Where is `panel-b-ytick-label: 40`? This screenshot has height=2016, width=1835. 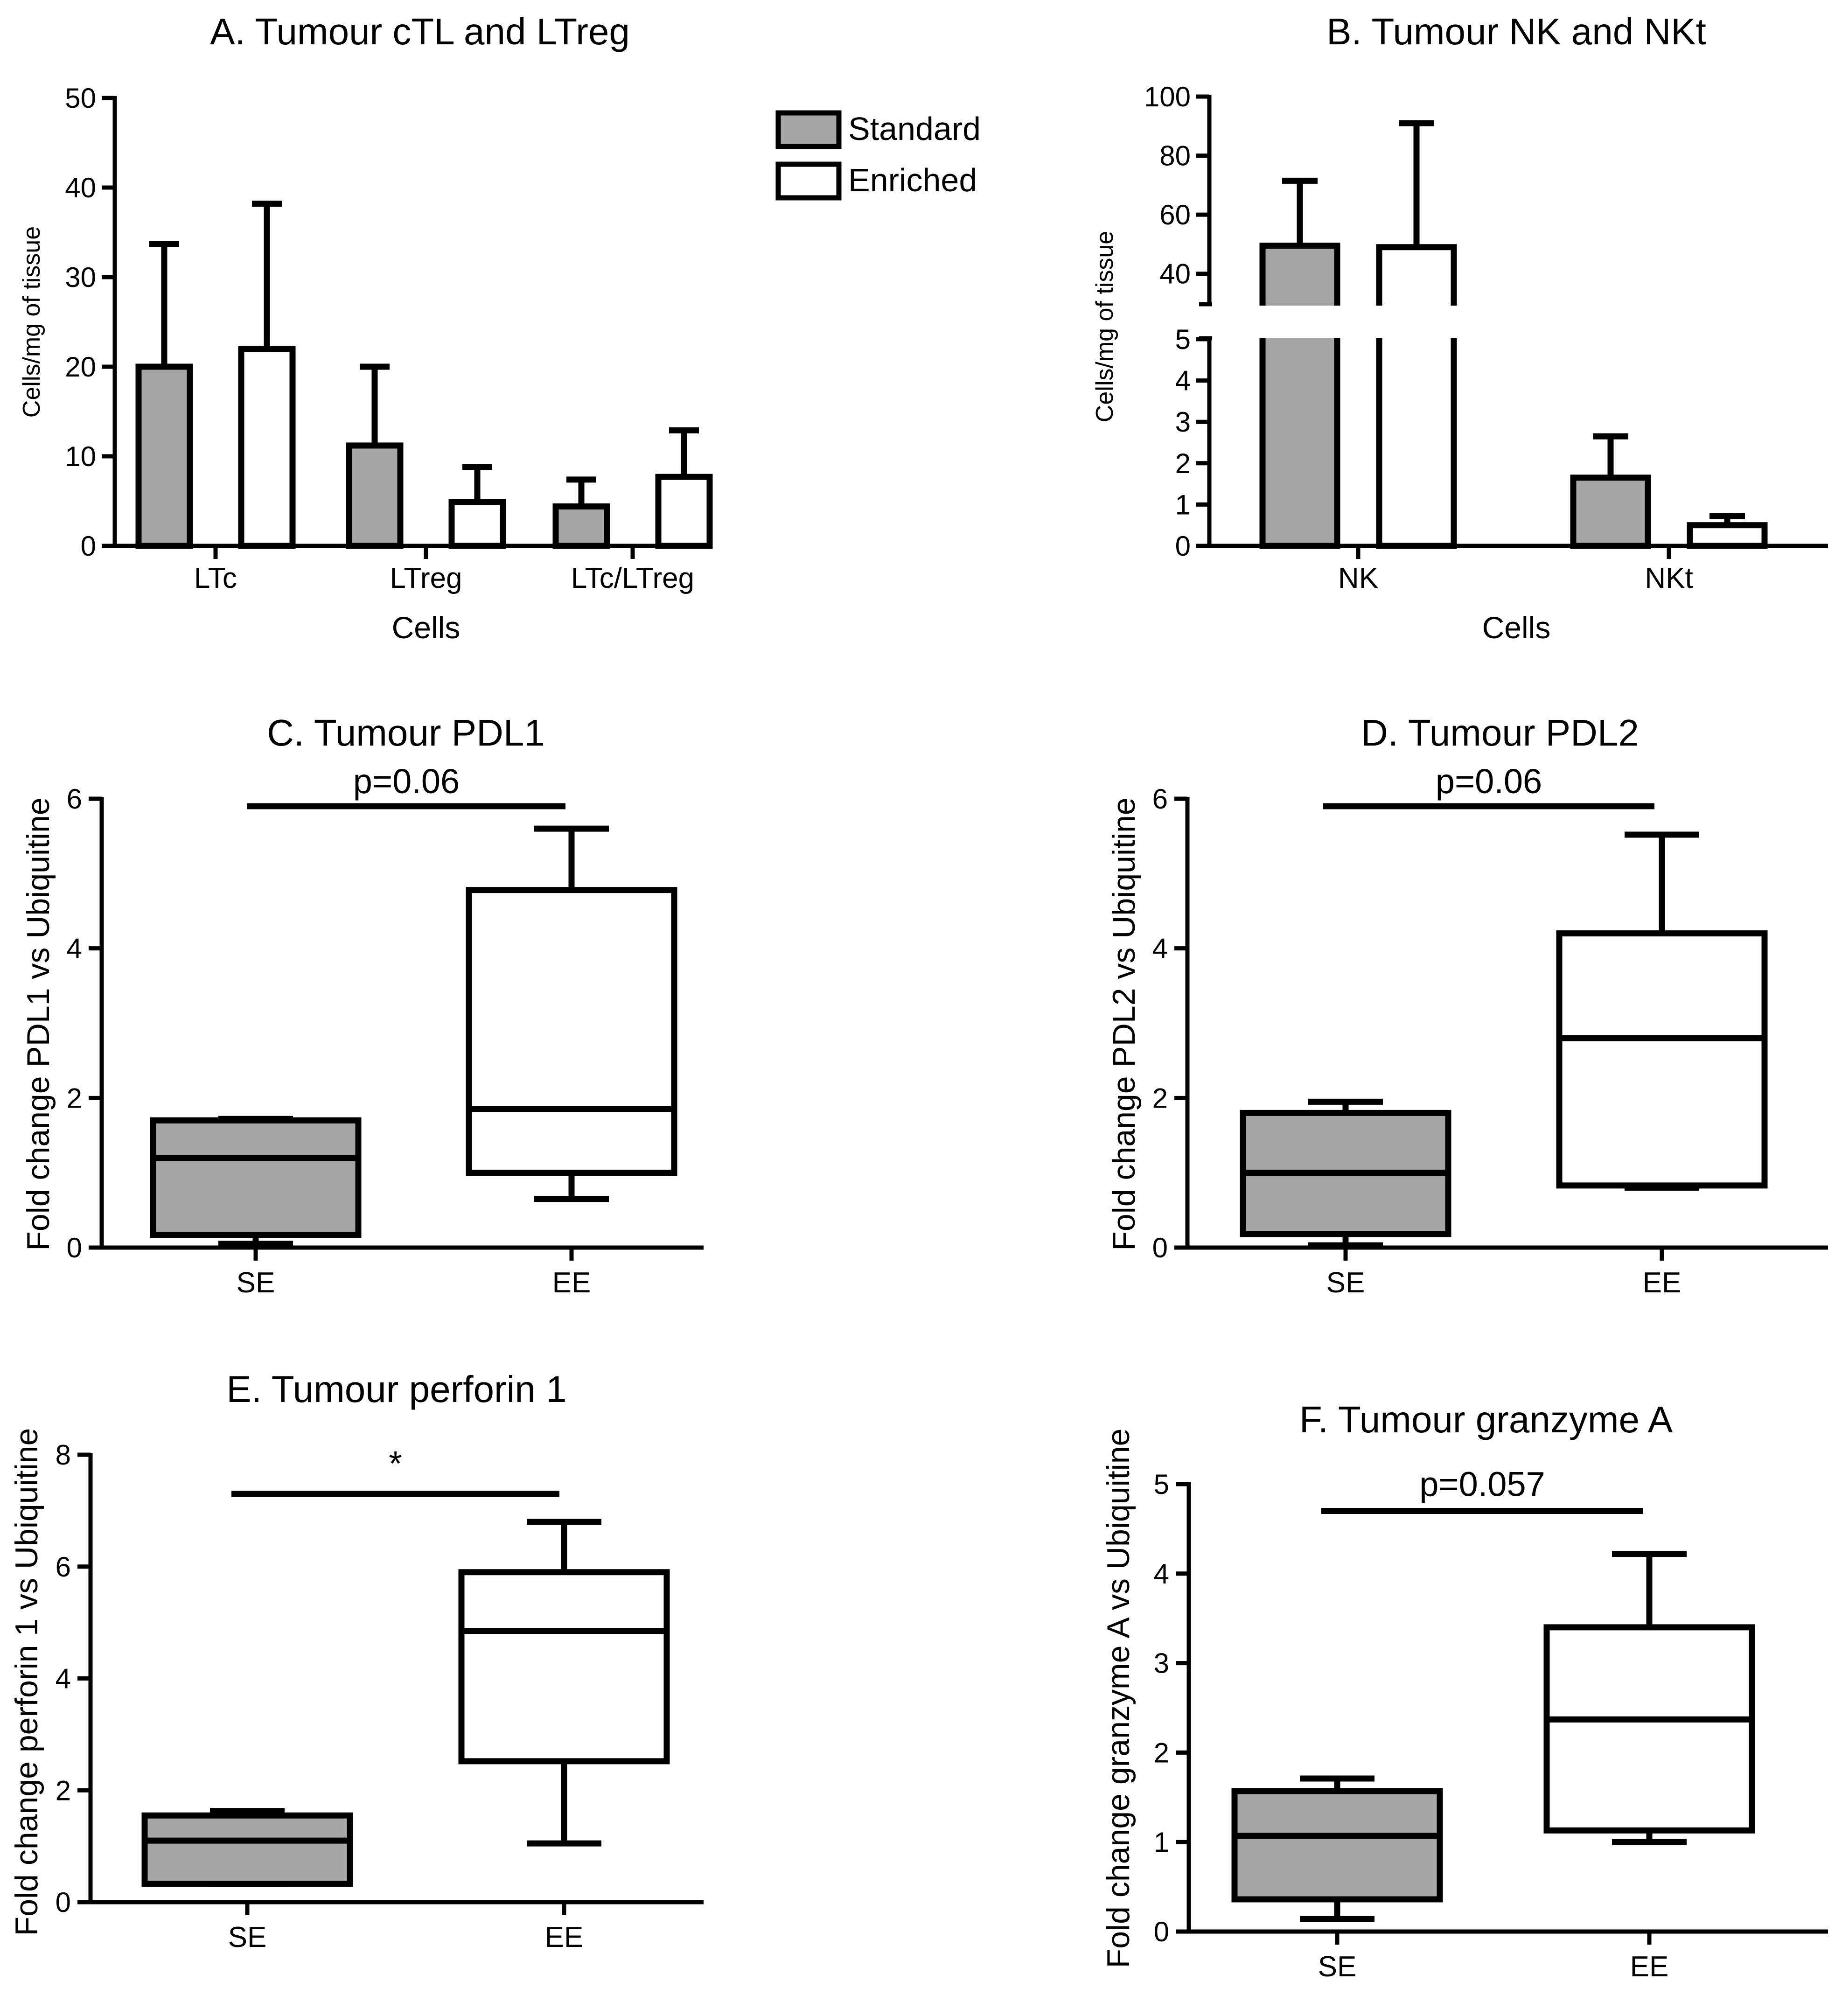 panel-b-ytick-label: 40 is located at coordinates (1175, 274).